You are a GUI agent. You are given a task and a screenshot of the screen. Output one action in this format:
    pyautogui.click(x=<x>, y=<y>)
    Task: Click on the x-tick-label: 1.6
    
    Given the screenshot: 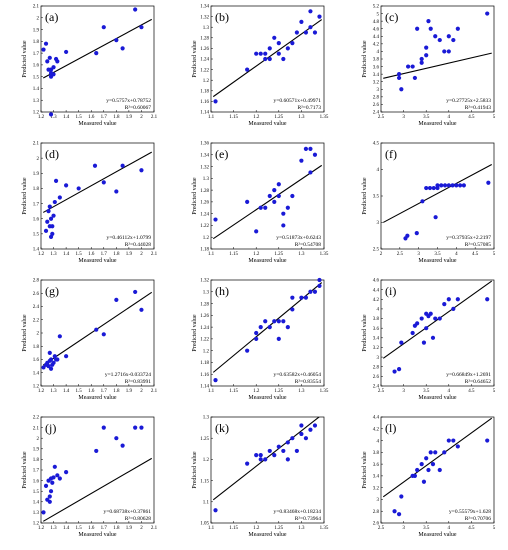 What is the action you would take?
    pyautogui.click(x=91, y=391)
    